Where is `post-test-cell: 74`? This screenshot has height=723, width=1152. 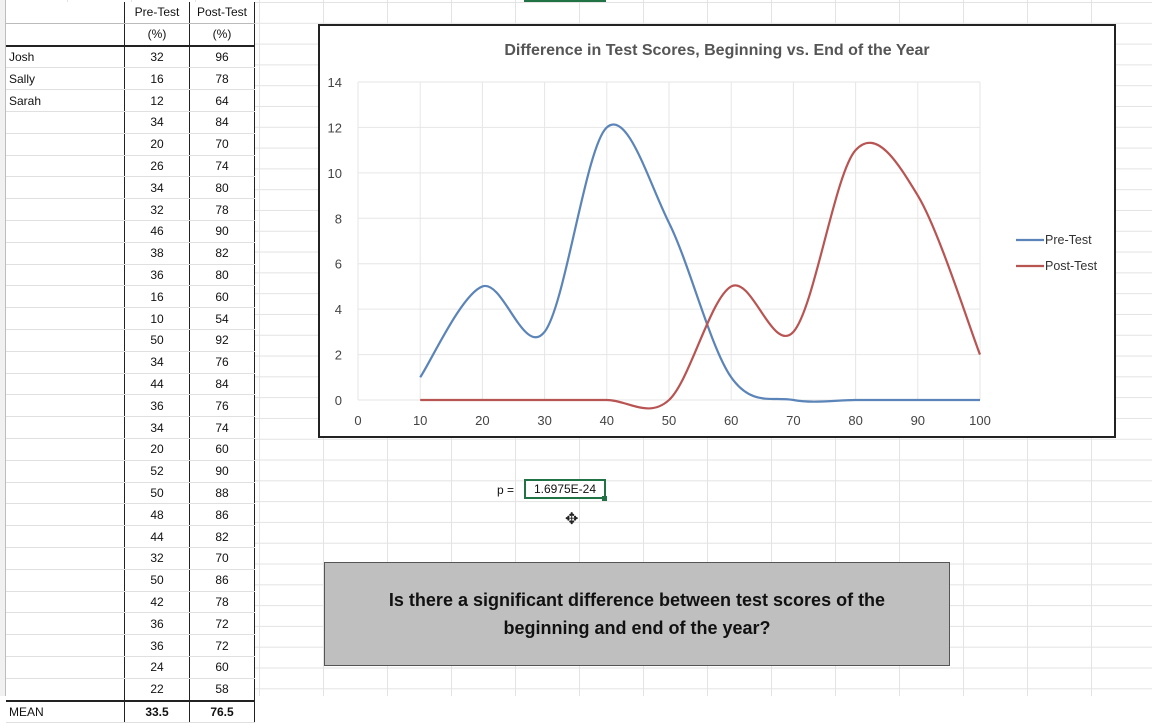
post-test-cell: 74 is located at coordinates (222, 166).